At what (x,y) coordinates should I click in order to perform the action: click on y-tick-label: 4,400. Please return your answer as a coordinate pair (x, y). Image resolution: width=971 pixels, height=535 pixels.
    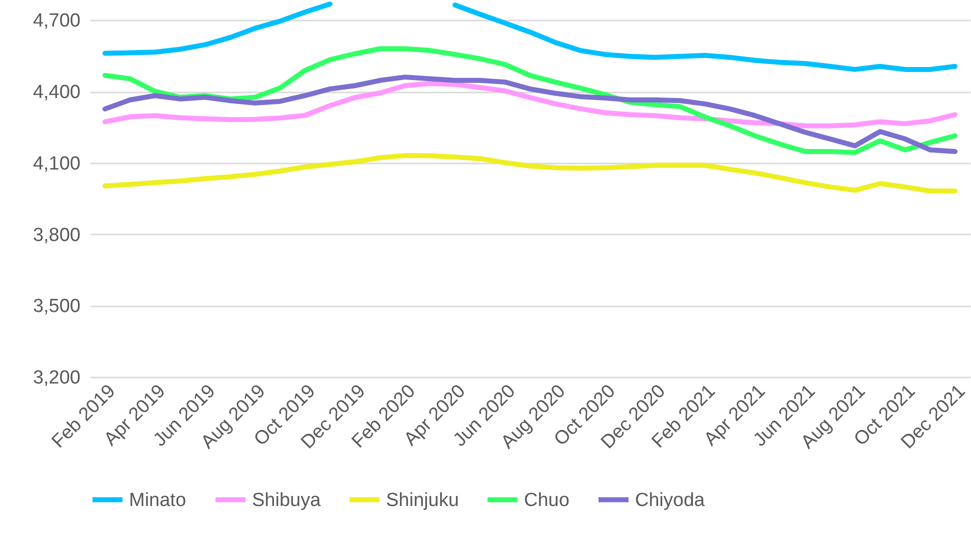
    Looking at the image, I should click on (56, 93).